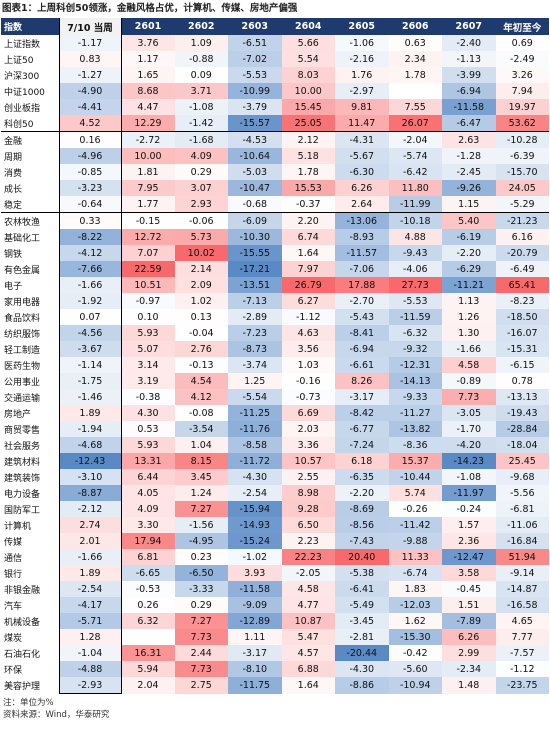  Describe the element at coordinates (148, 557) in the screenshot. I see `value-cell: 6.81` at that location.